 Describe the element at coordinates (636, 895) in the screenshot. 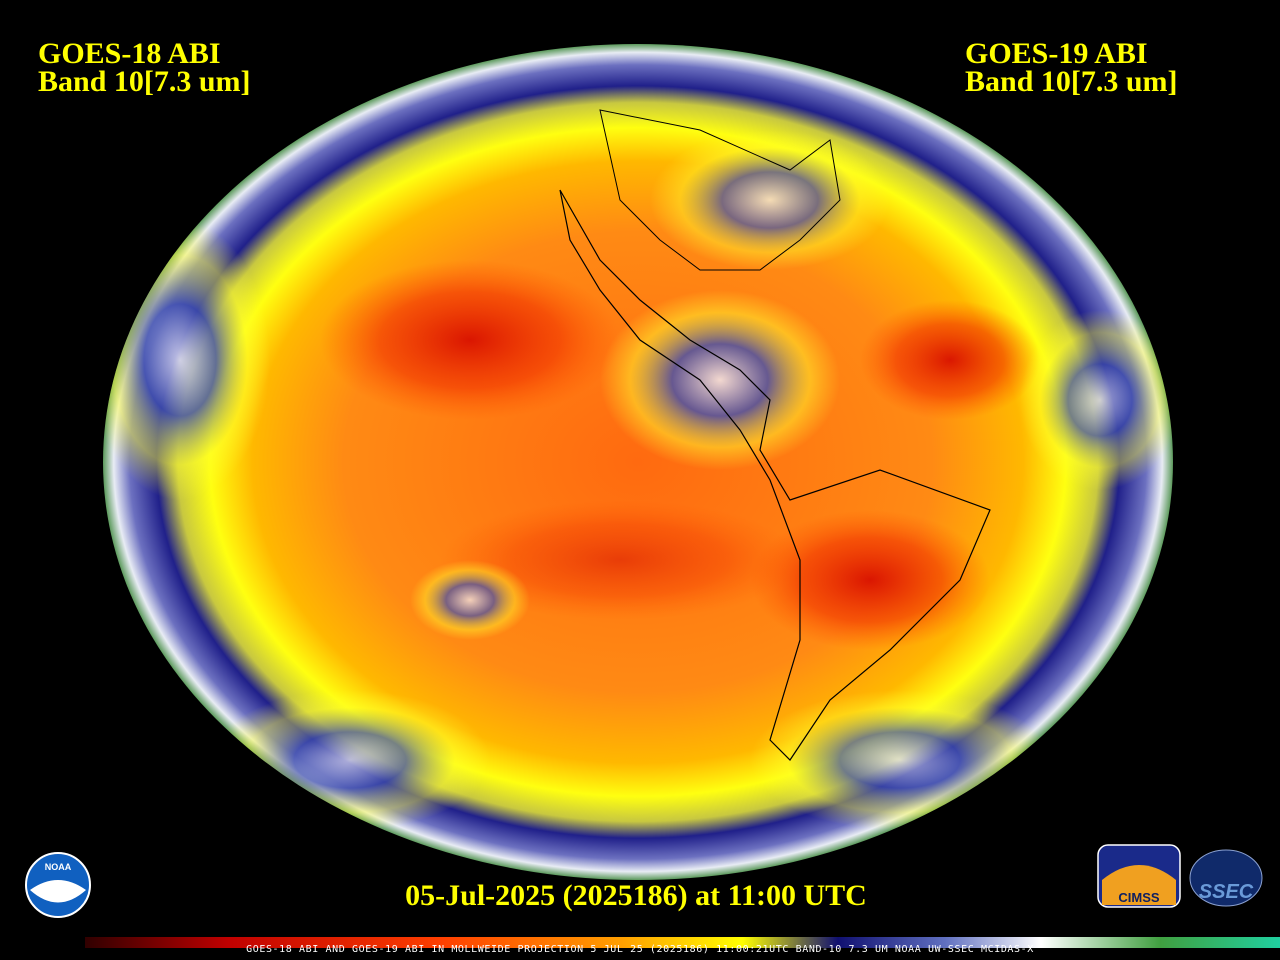

I see `timestamp: 05-Jul-2025 (2025186) at 11:00 UTC` at that location.